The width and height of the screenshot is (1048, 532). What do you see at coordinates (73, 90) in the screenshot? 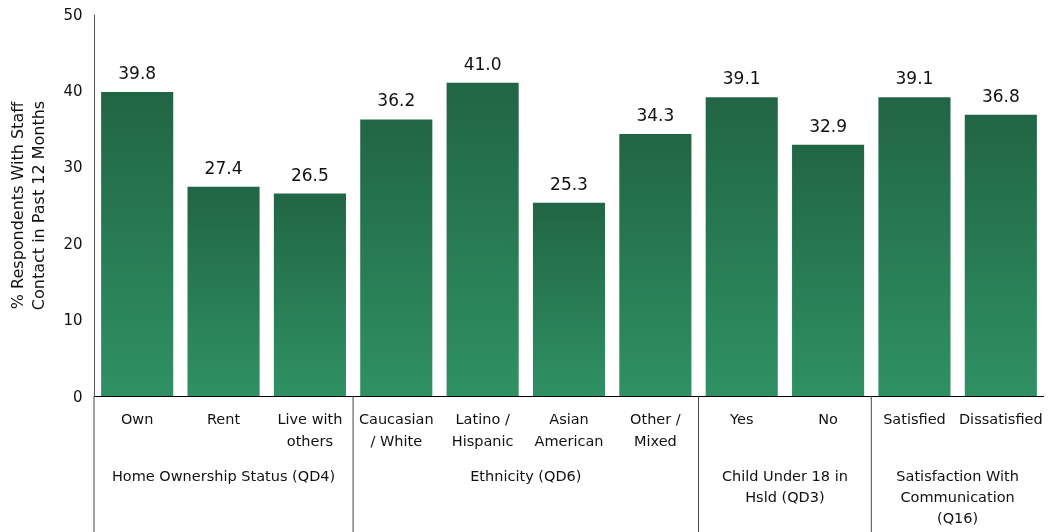
I see `y-tick-label: 40` at bounding box center [73, 90].